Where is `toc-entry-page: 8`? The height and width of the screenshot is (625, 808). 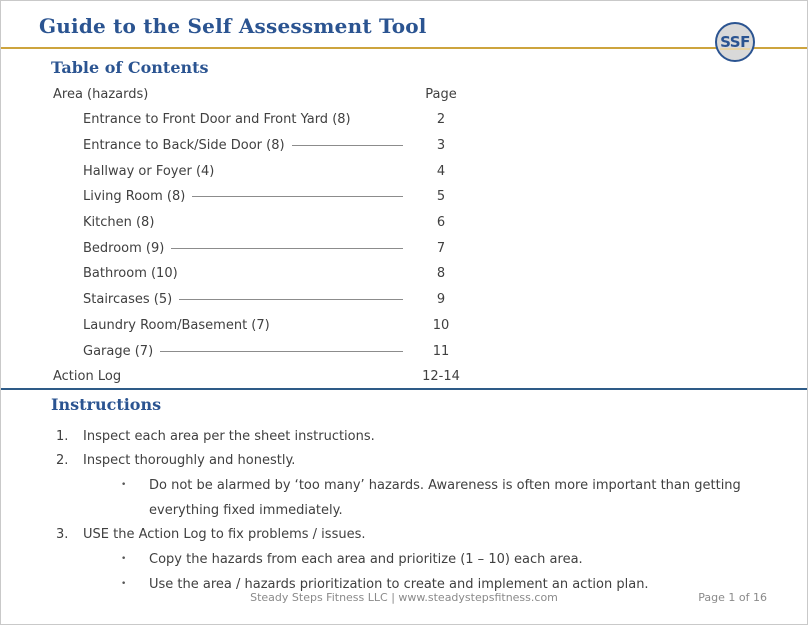 toc-entry-page: 8 is located at coordinates (441, 274).